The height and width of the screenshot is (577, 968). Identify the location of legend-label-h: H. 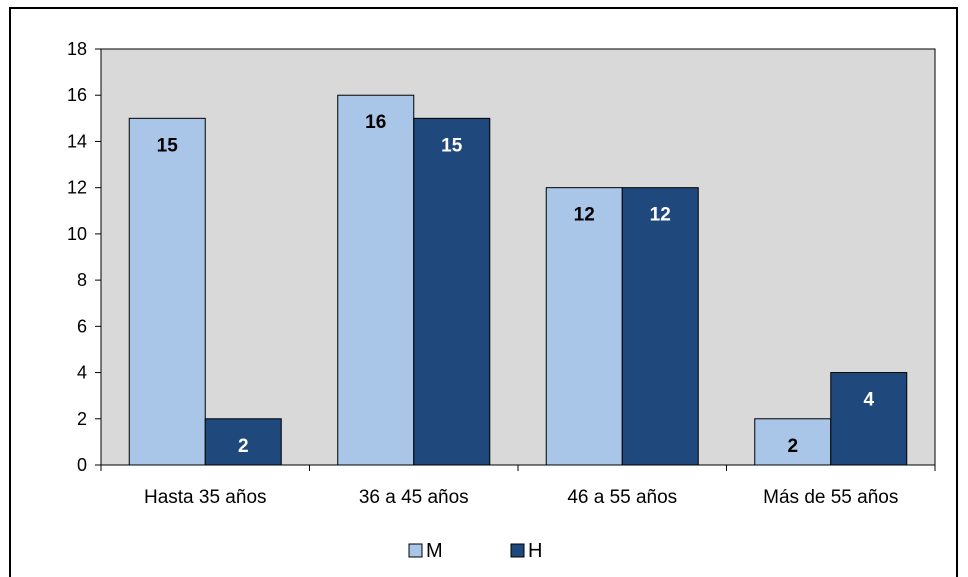
(535, 551).